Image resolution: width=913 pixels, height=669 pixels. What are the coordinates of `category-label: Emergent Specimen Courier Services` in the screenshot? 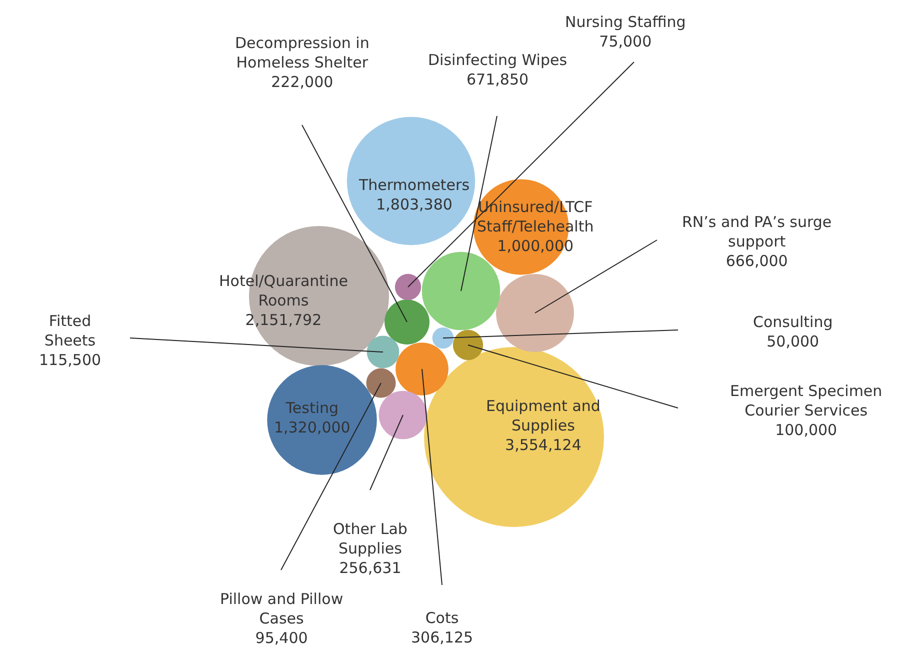 It's located at (806, 401).